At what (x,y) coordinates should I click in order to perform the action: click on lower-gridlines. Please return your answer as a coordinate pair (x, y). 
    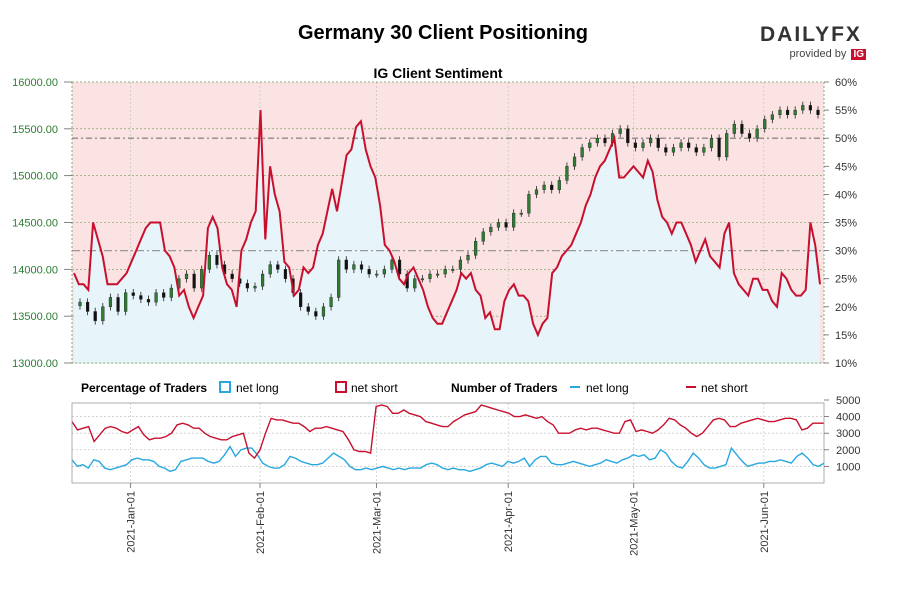
    Looking at the image, I should click on (448, 443).